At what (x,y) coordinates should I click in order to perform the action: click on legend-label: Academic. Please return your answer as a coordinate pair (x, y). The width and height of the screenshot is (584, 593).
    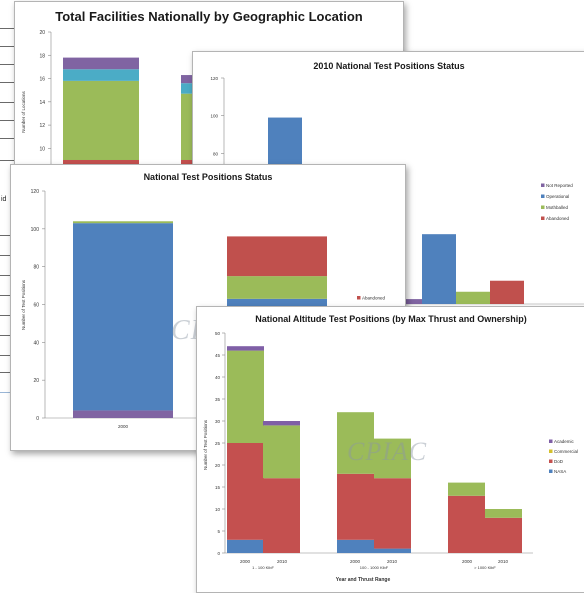
    Looking at the image, I should click on (564, 441).